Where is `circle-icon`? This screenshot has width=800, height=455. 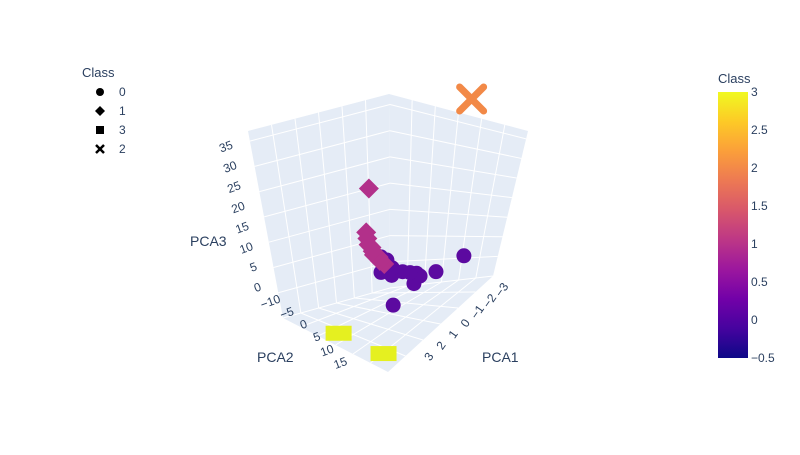 circle-icon is located at coordinates (100, 92).